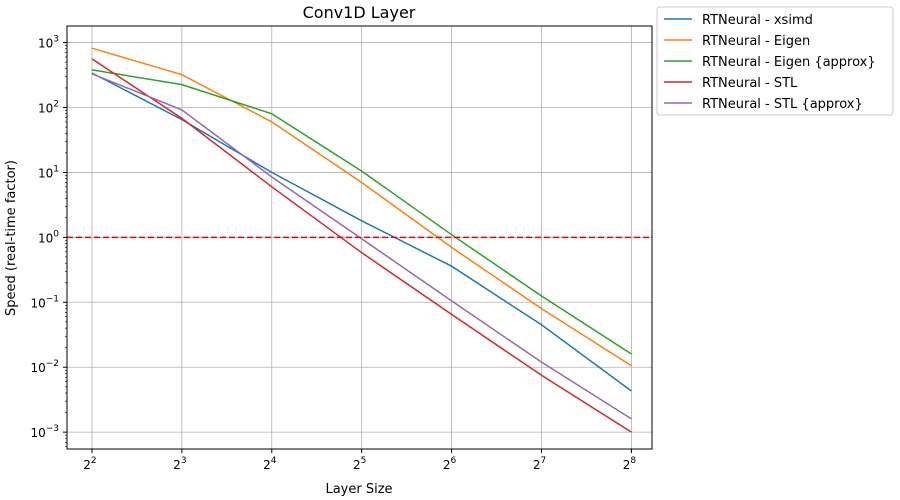  Describe the element at coordinates (630, 464) in the screenshot. I see `x-tick-label: 28` at that location.